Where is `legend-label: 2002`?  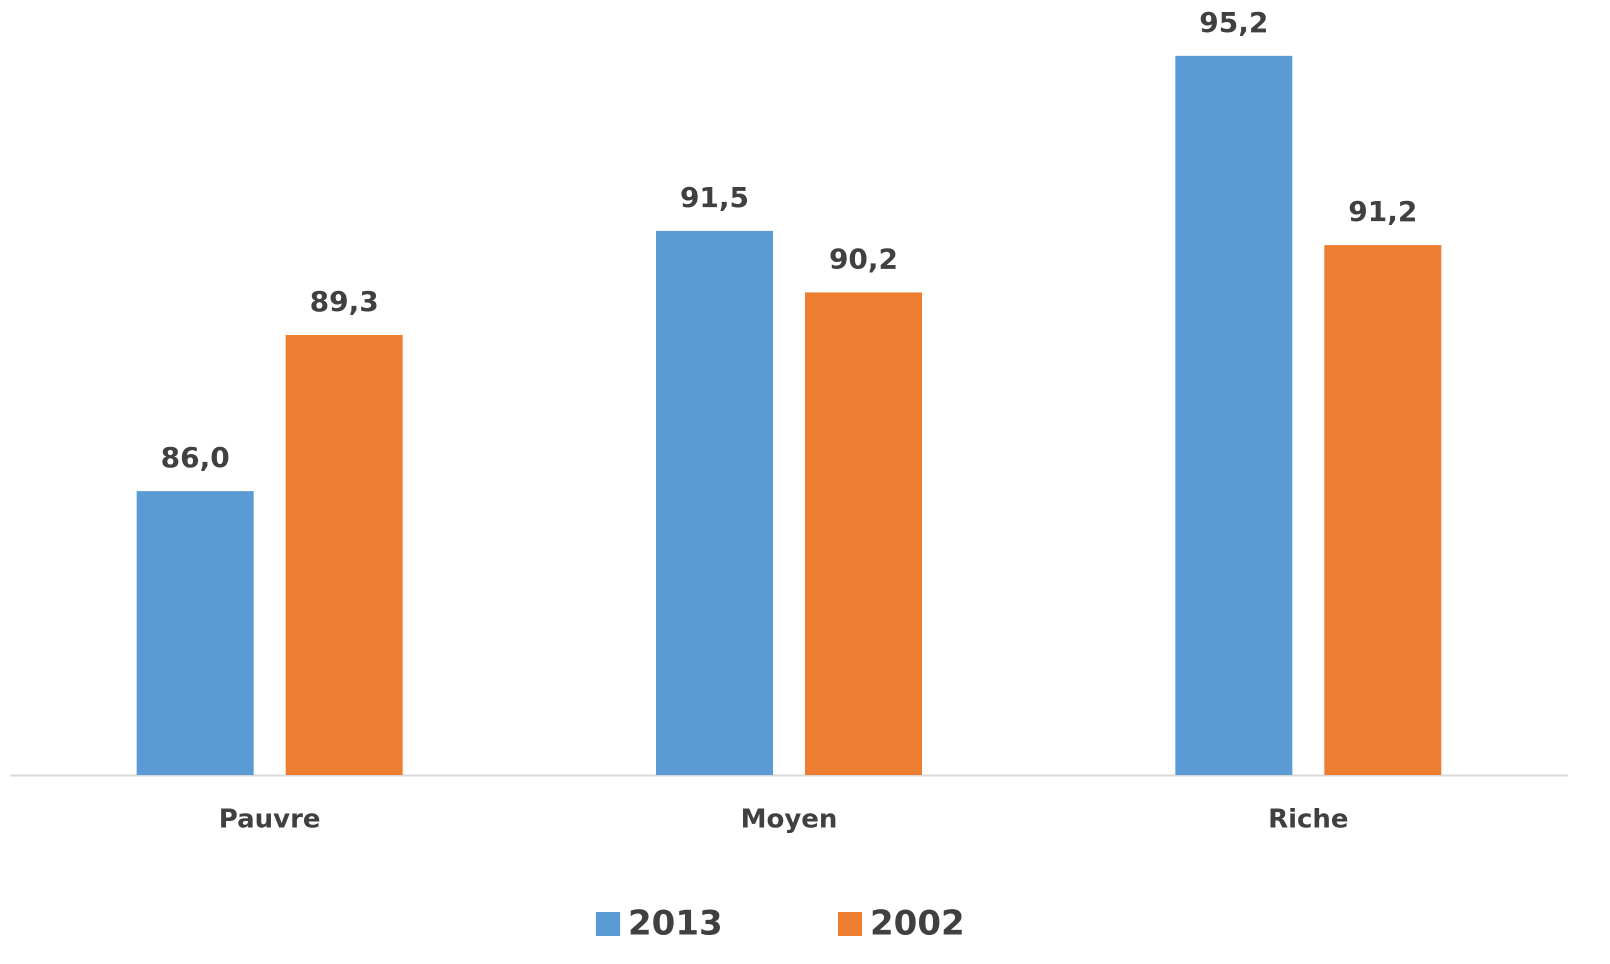
legend-label: 2002 is located at coordinates (917, 924).